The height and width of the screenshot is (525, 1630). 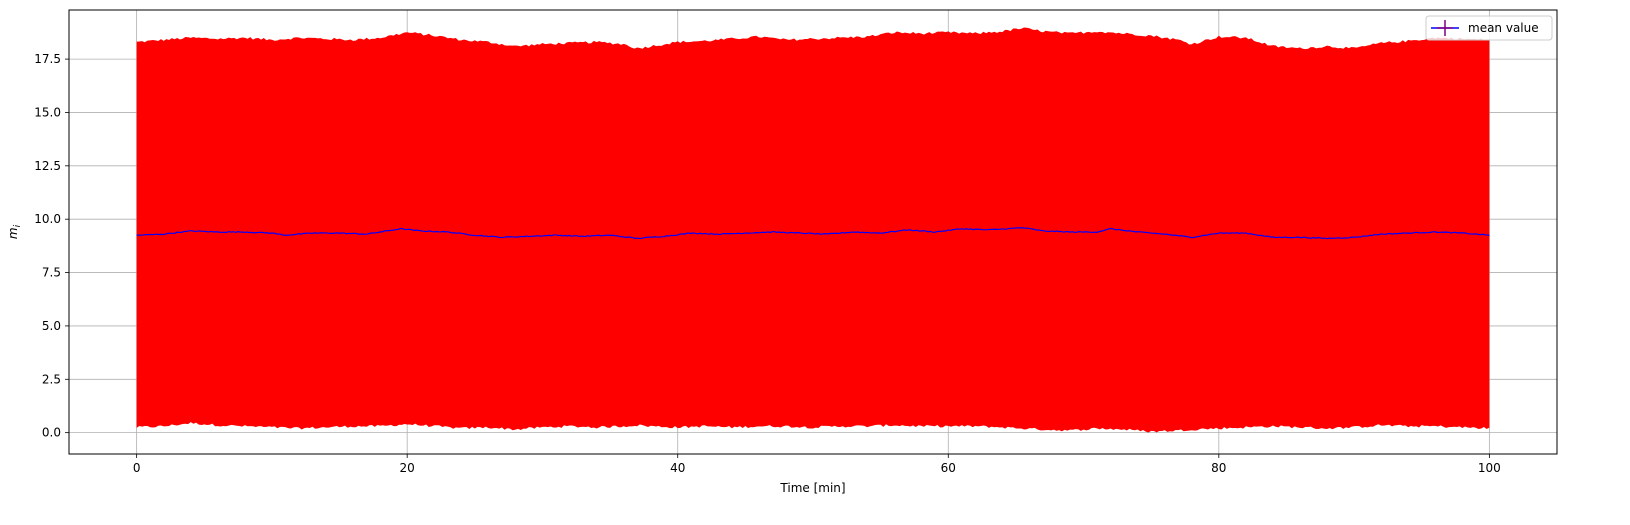 I want to click on y-tick-label: 7.5, so click(x=51, y=273).